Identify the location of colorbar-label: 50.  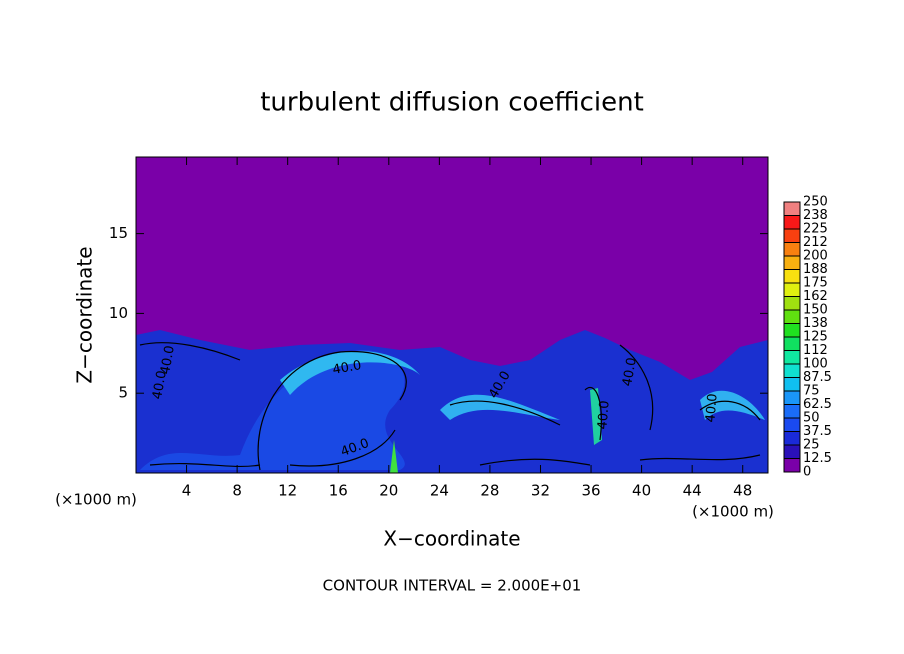
(811, 418).